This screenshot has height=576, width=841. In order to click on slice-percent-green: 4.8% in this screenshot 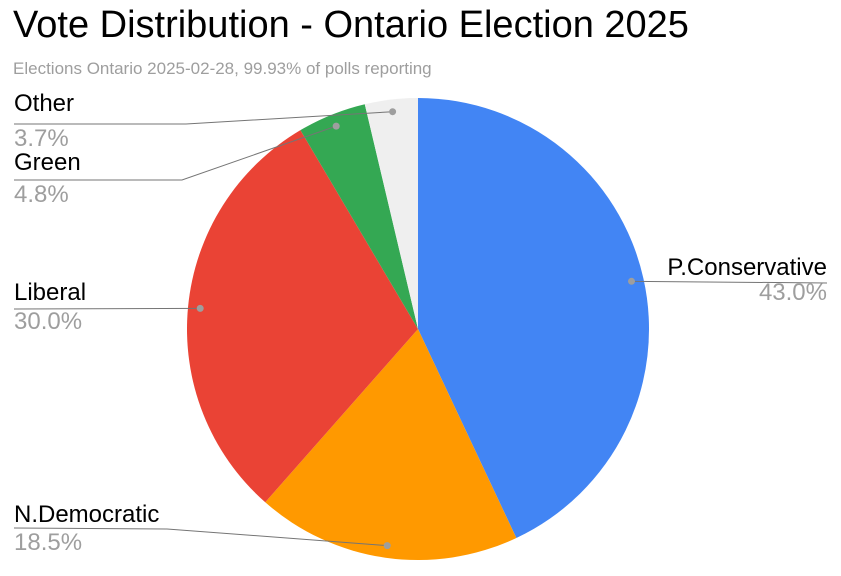, I will do `click(41, 194)`.